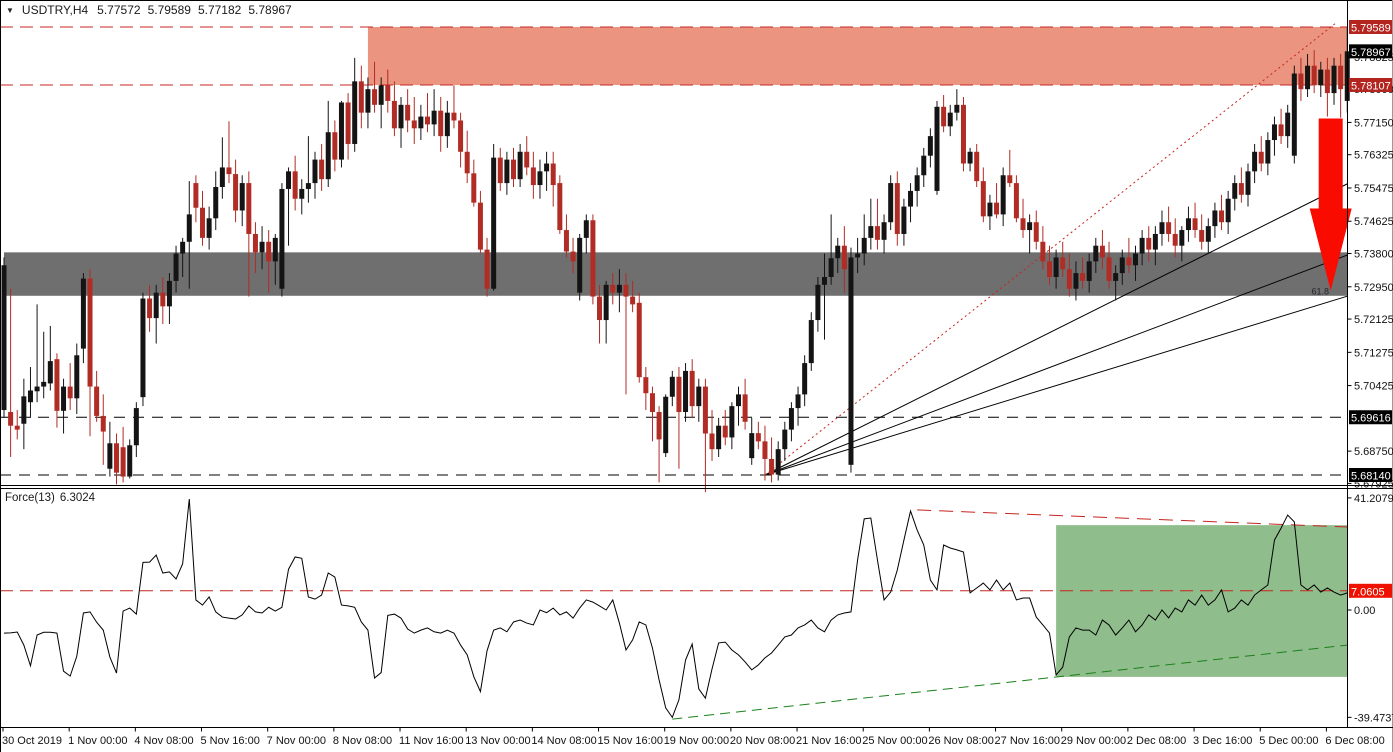 The width and height of the screenshot is (1393, 752). What do you see at coordinates (1373, 189) in the screenshot?
I see `price-tick-label: 5.75475` at bounding box center [1373, 189].